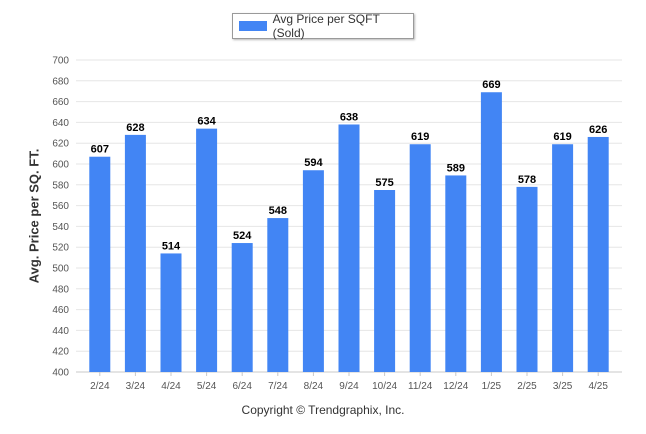 The height and width of the screenshot is (434, 646). I want to click on x-tick-label: 2/25, so click(527, 386).